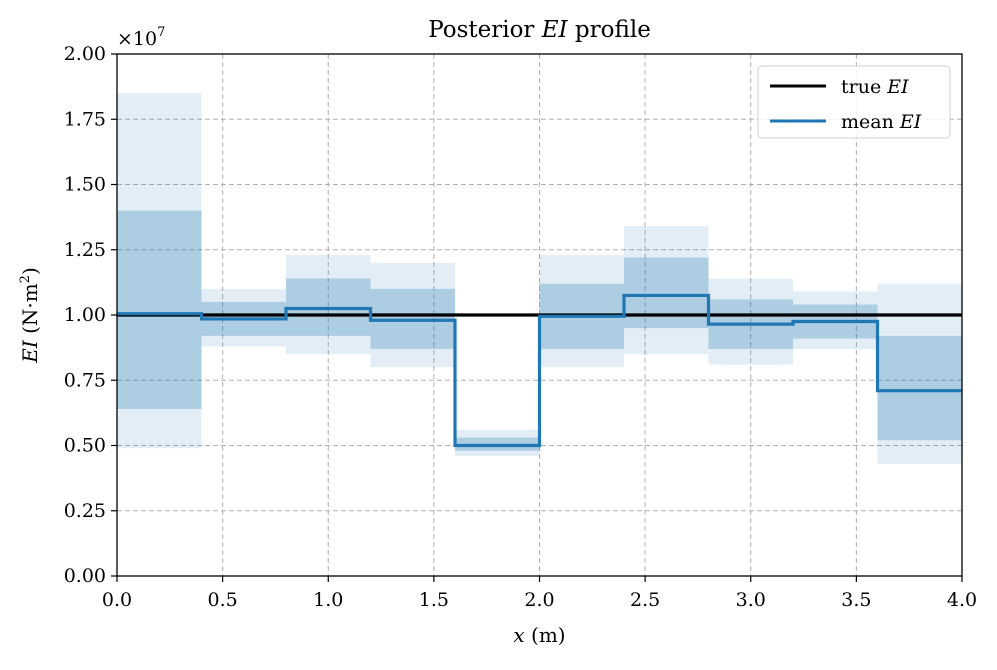 The height and width of the screenshot is (670, 997). Describe the element at coordinates (856, 600) in the screenshot. I see `x-tick-label: 3.5` at that location.